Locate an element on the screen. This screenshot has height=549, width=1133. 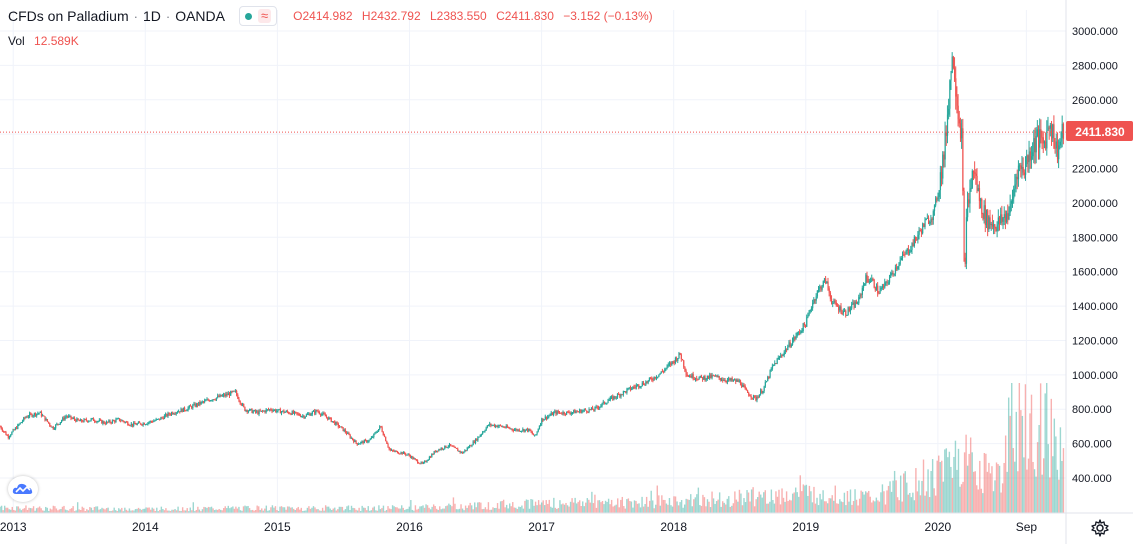
y-tick-label: 2200.000 is located at coordinates (1095, 170).